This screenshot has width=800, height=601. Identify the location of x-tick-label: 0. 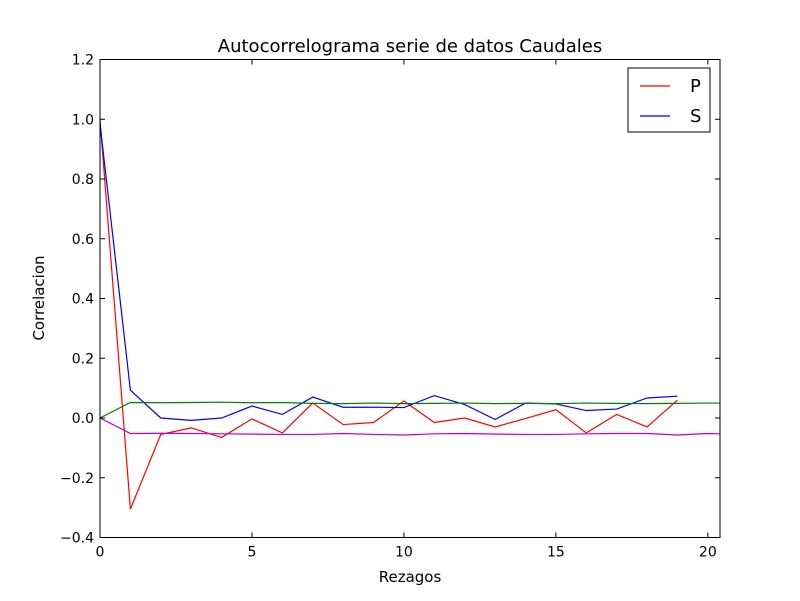
(100, 553).